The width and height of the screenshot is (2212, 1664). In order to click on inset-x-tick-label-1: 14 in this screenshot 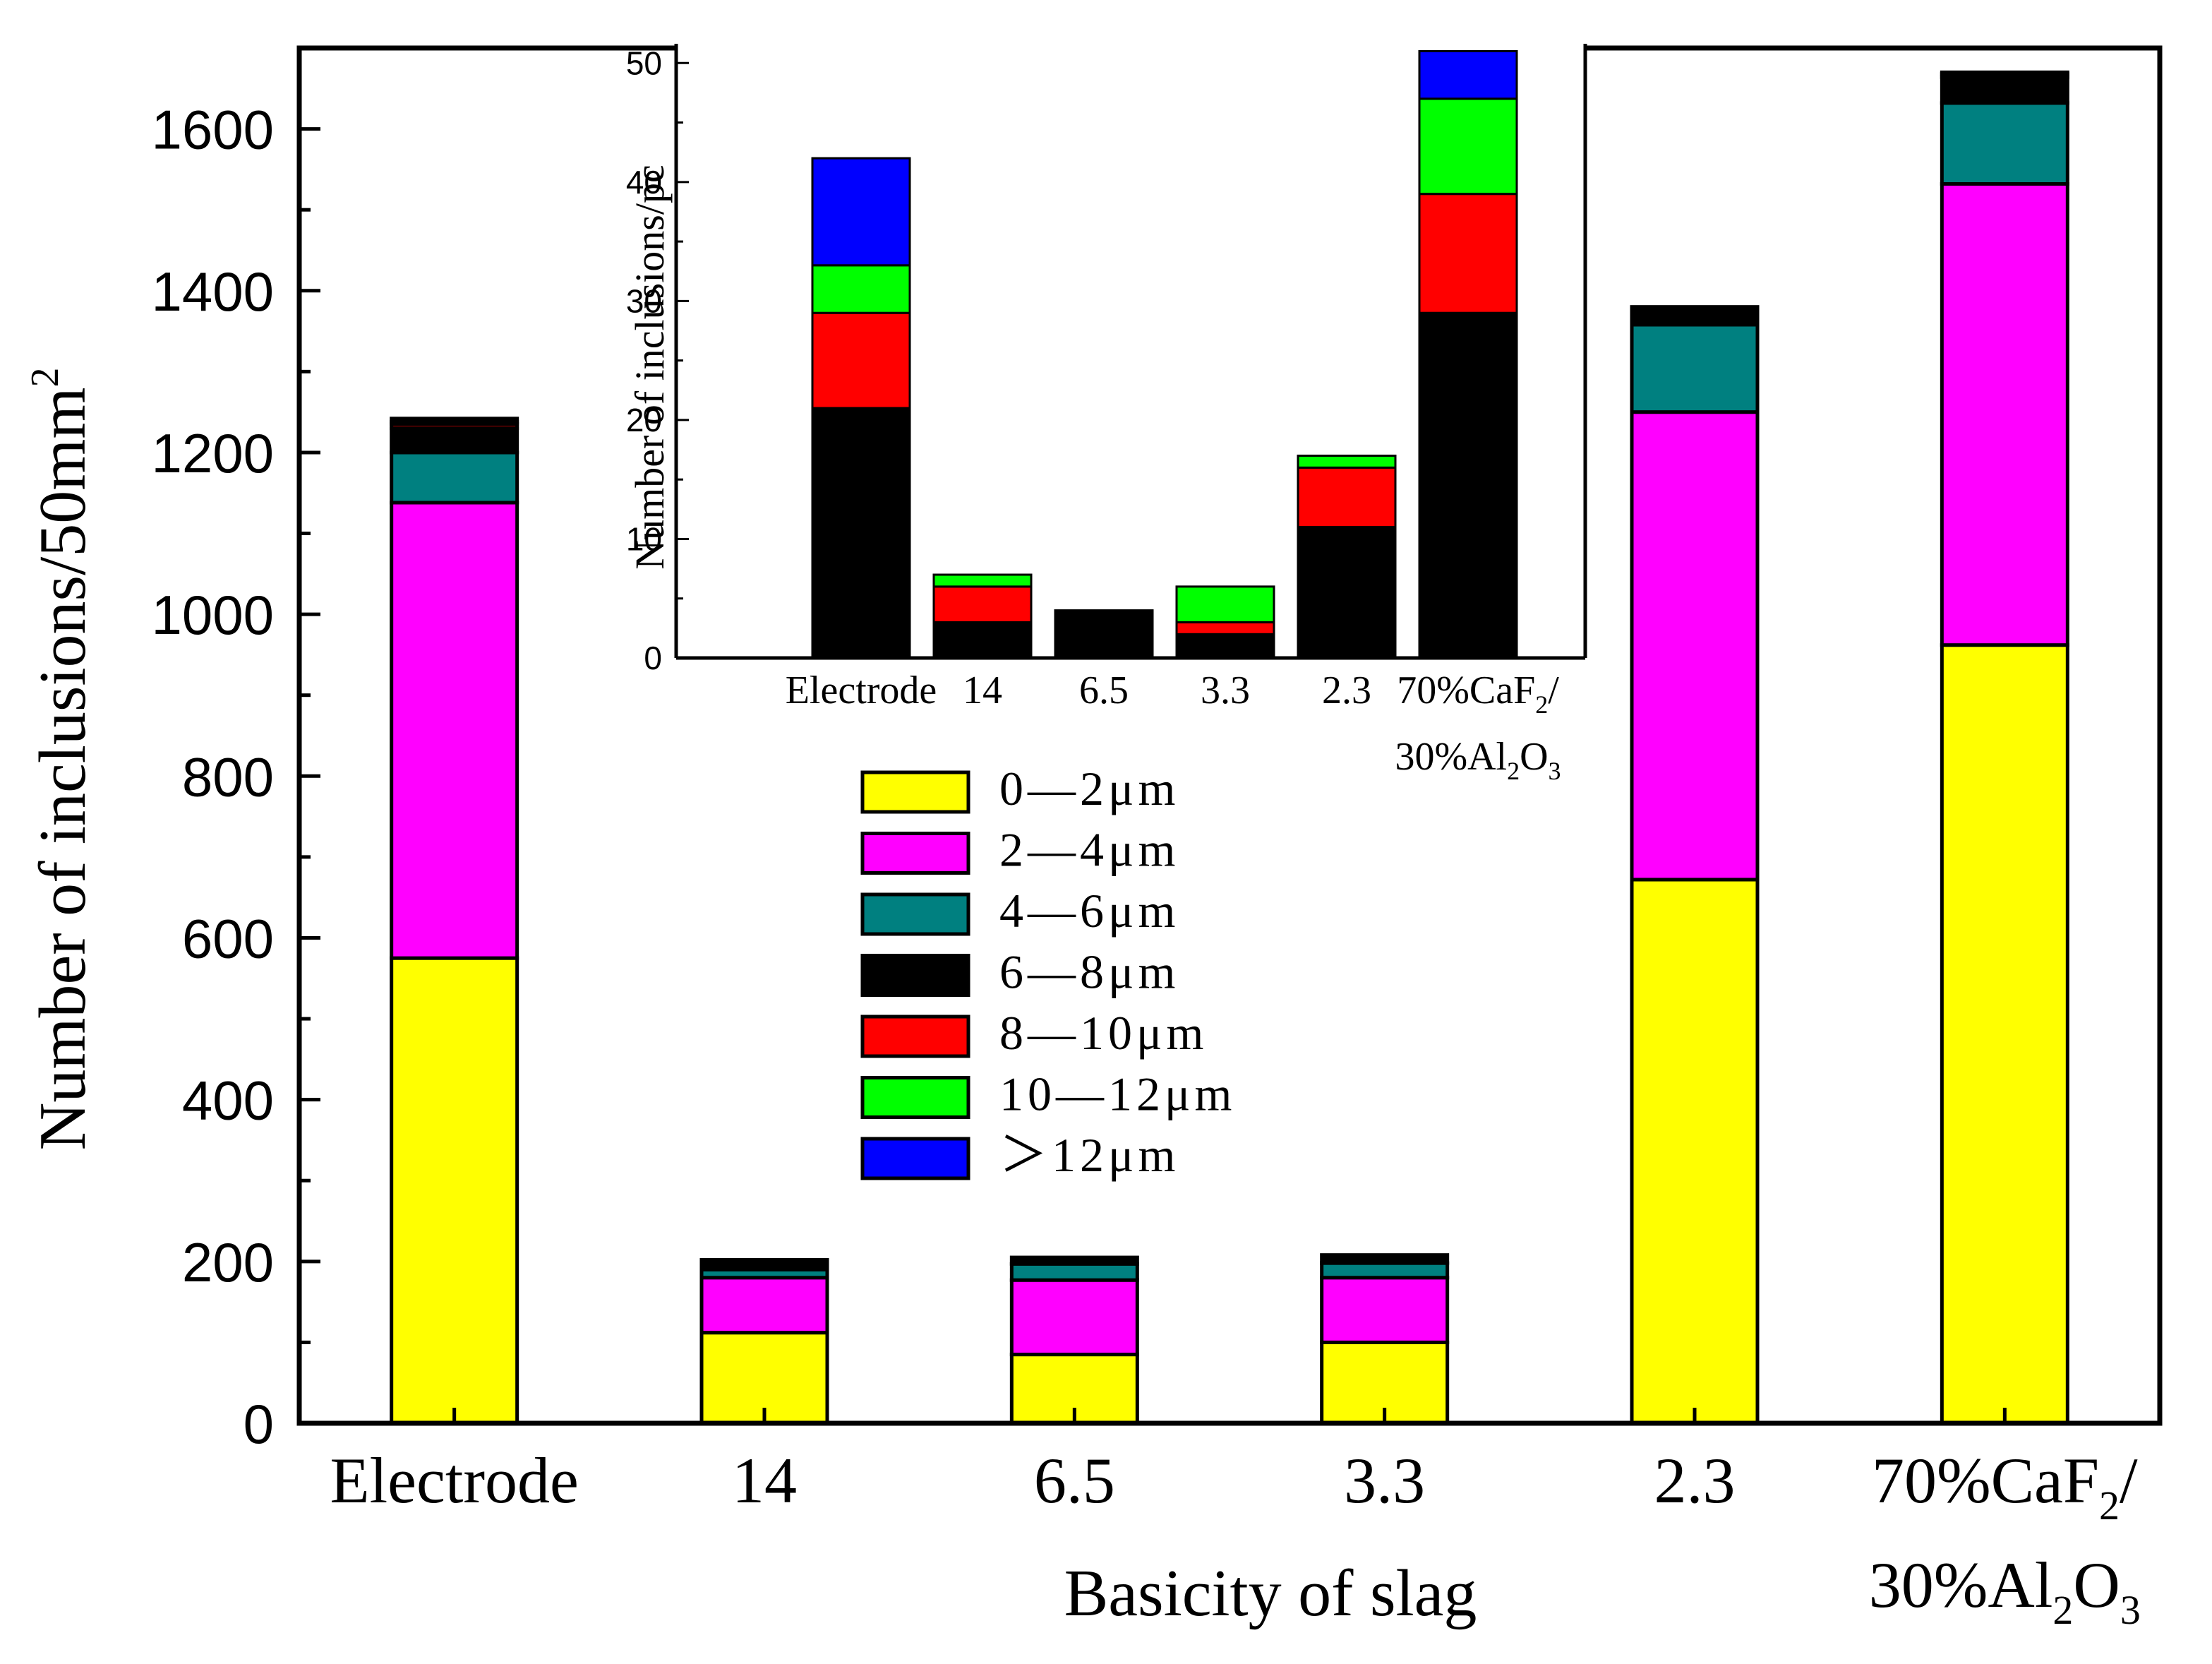, I will do `click(983, 691)`.